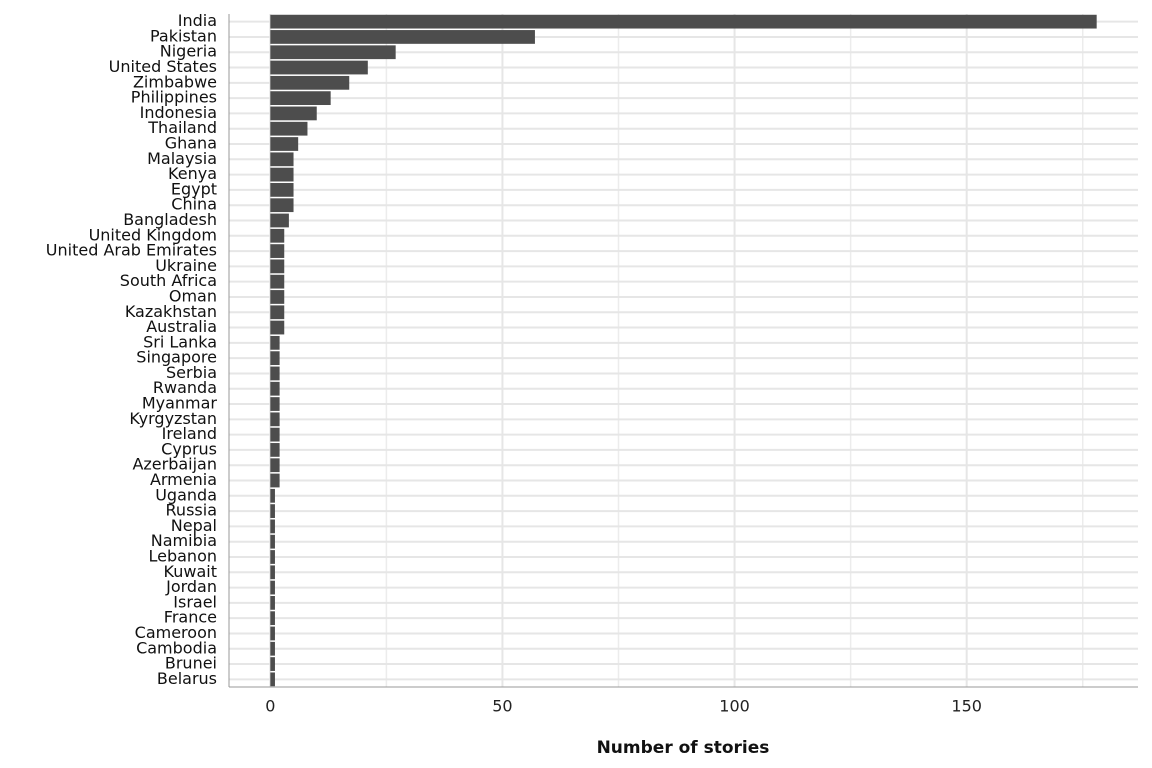  Describe the element at coordinates (180, 341) in the screenshot. I see `y-tick-label: Sri Lanka` at that location.